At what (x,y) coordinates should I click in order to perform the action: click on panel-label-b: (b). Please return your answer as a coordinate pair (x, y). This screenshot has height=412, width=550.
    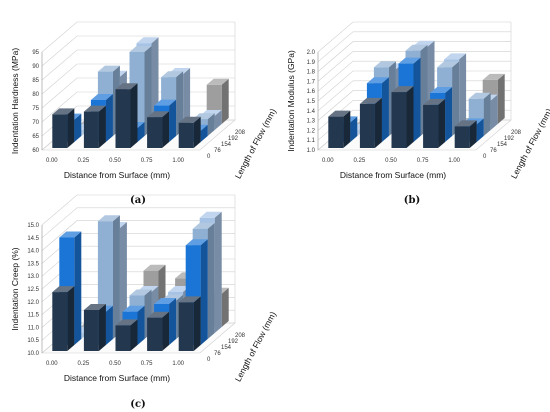
    Looking at the image, I should click on (412, 200).